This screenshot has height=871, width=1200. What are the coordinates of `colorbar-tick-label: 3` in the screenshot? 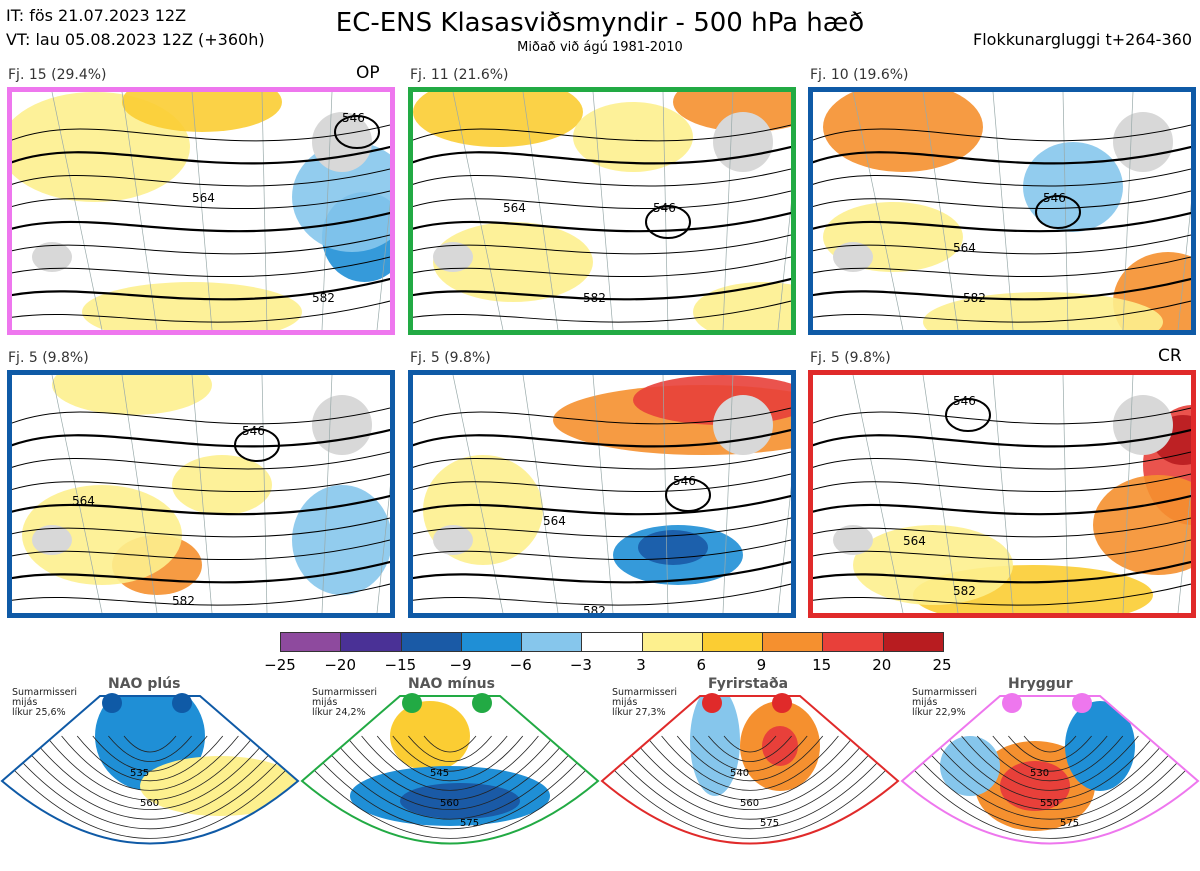 It's located at (641, 665).